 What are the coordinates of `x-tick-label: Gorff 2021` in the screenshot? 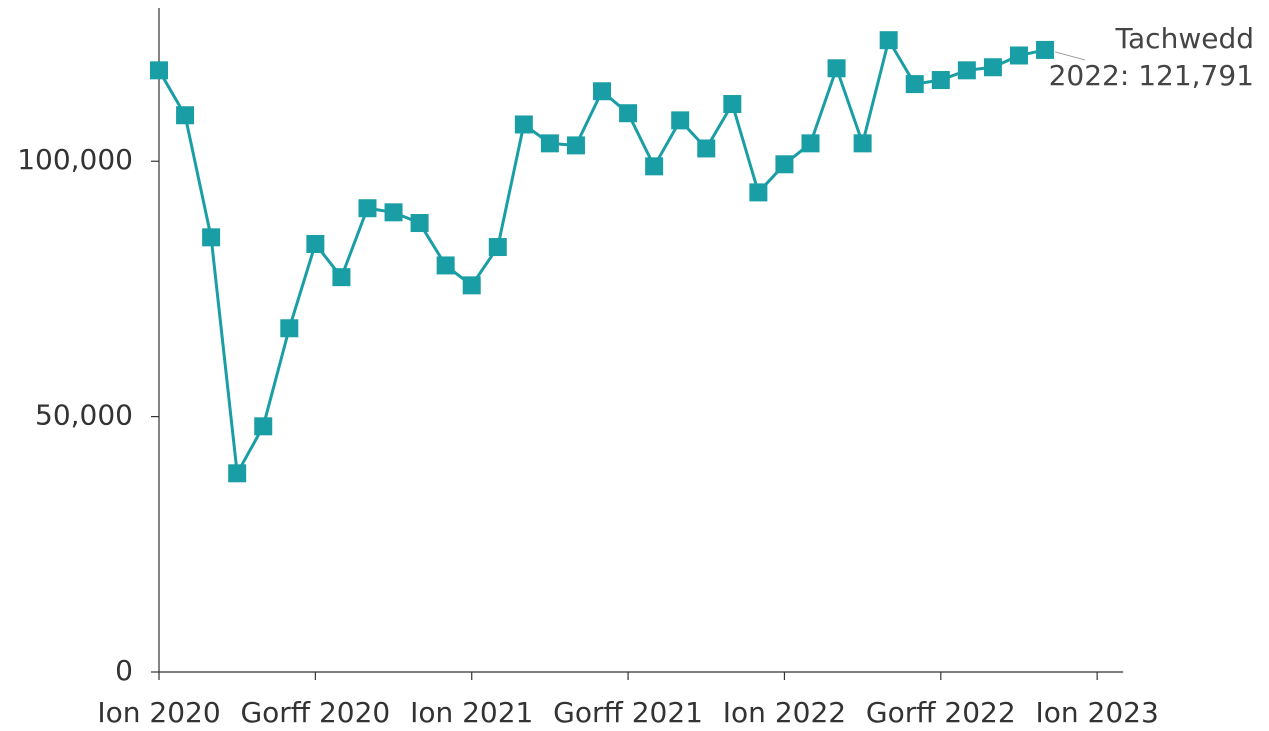 It's located at (628, 712).